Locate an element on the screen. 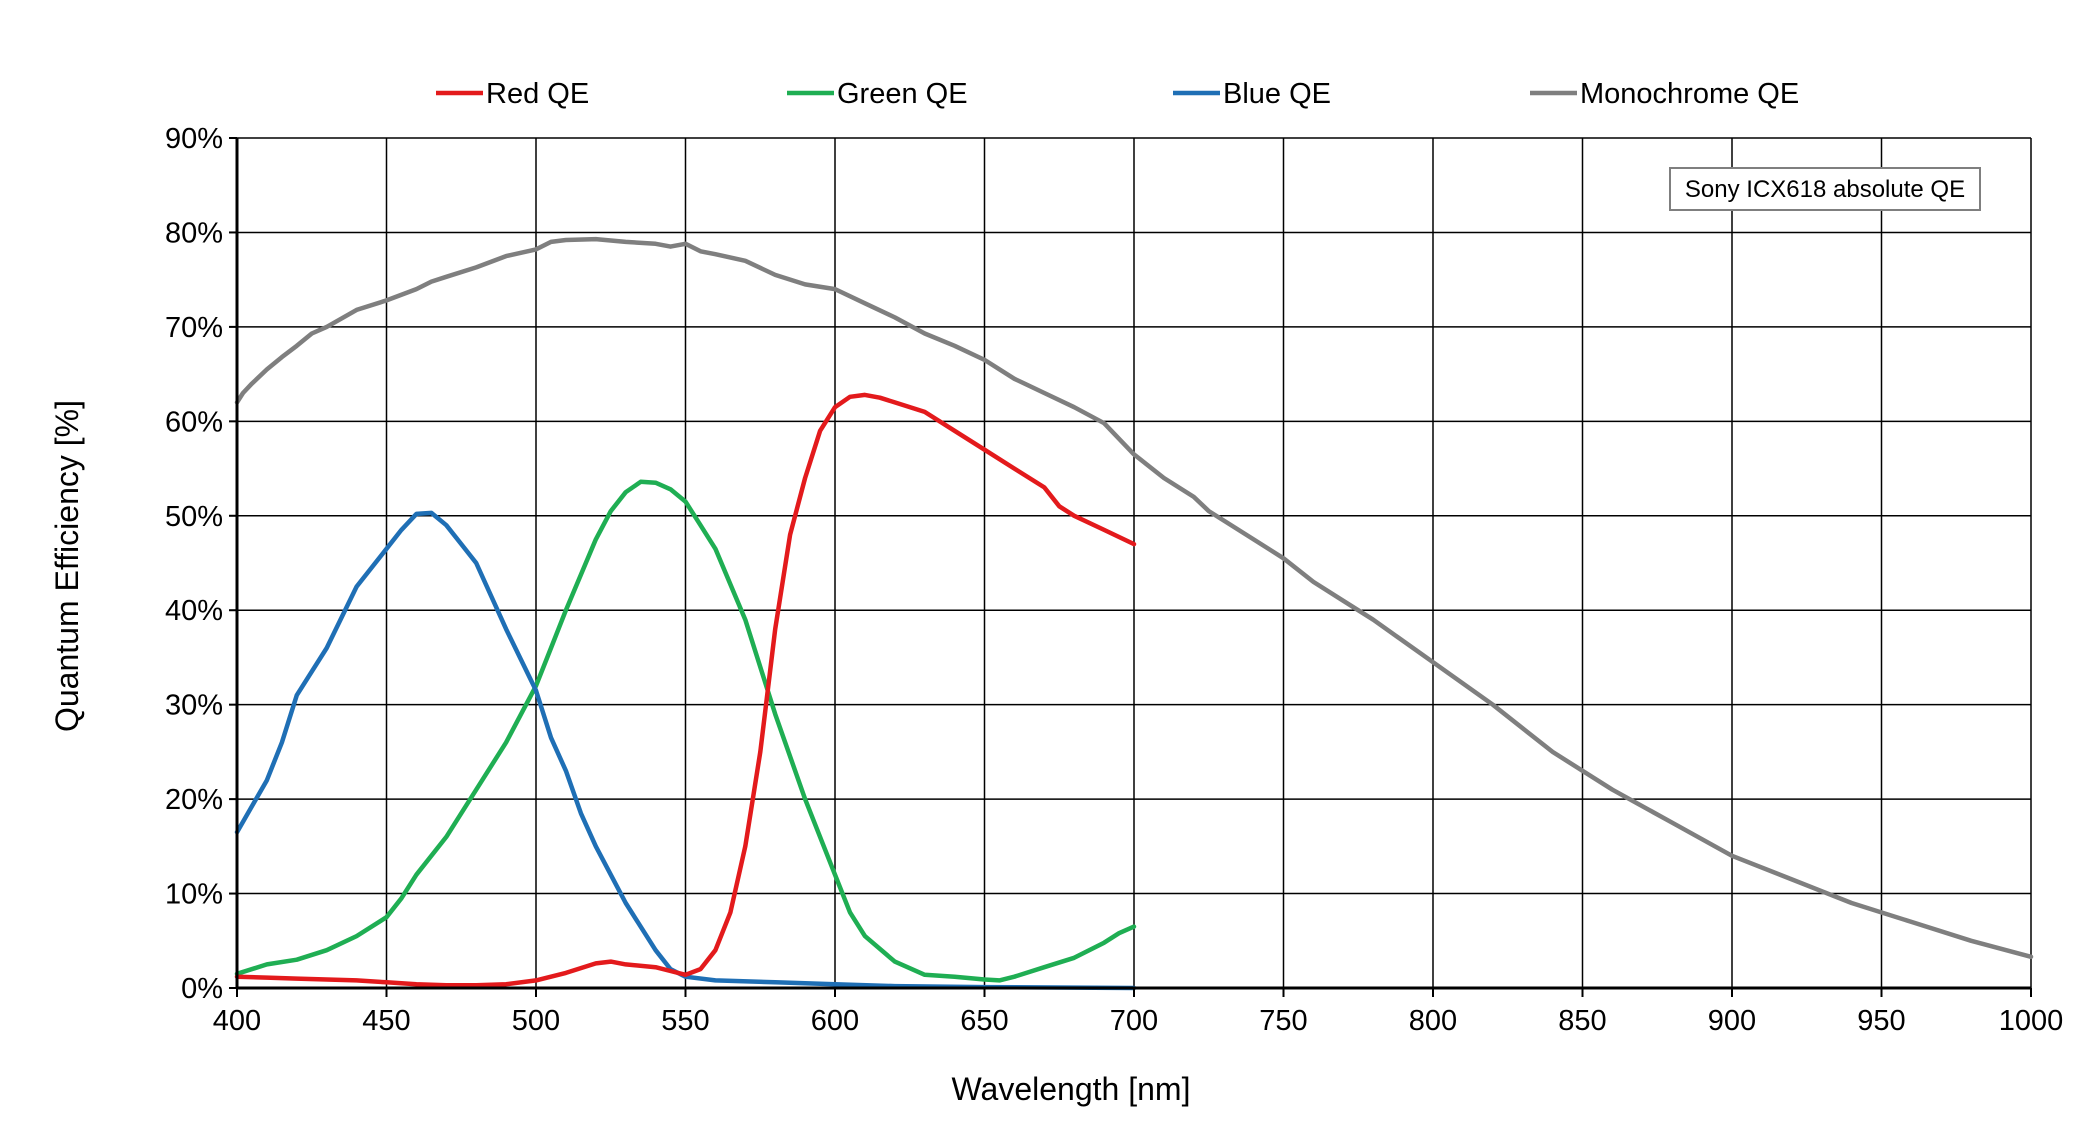  annotation-frame is located at coordinates (1825, 189).